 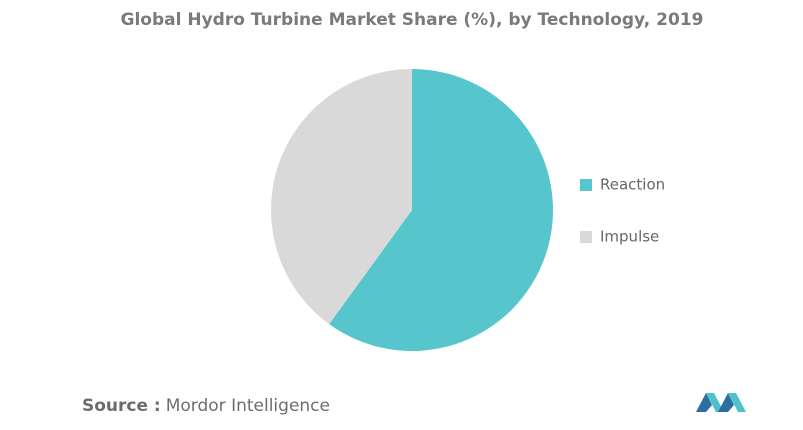 What do you see at coordinates (721, 402) in the screenshot?
I see `logo` at bounding box center [721, 402].